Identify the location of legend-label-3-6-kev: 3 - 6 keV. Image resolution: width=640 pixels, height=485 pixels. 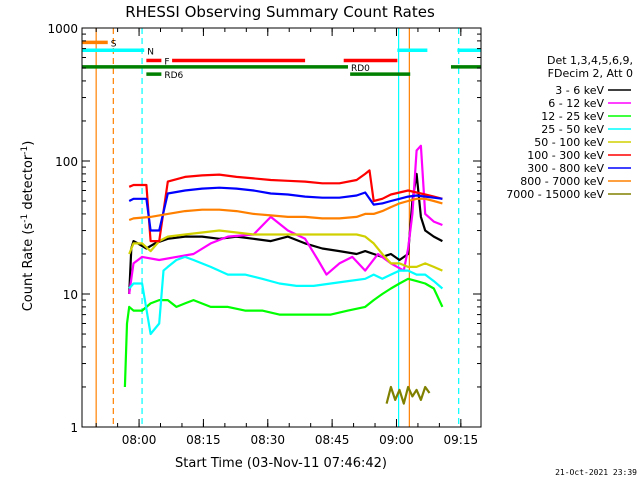
(579, 90).